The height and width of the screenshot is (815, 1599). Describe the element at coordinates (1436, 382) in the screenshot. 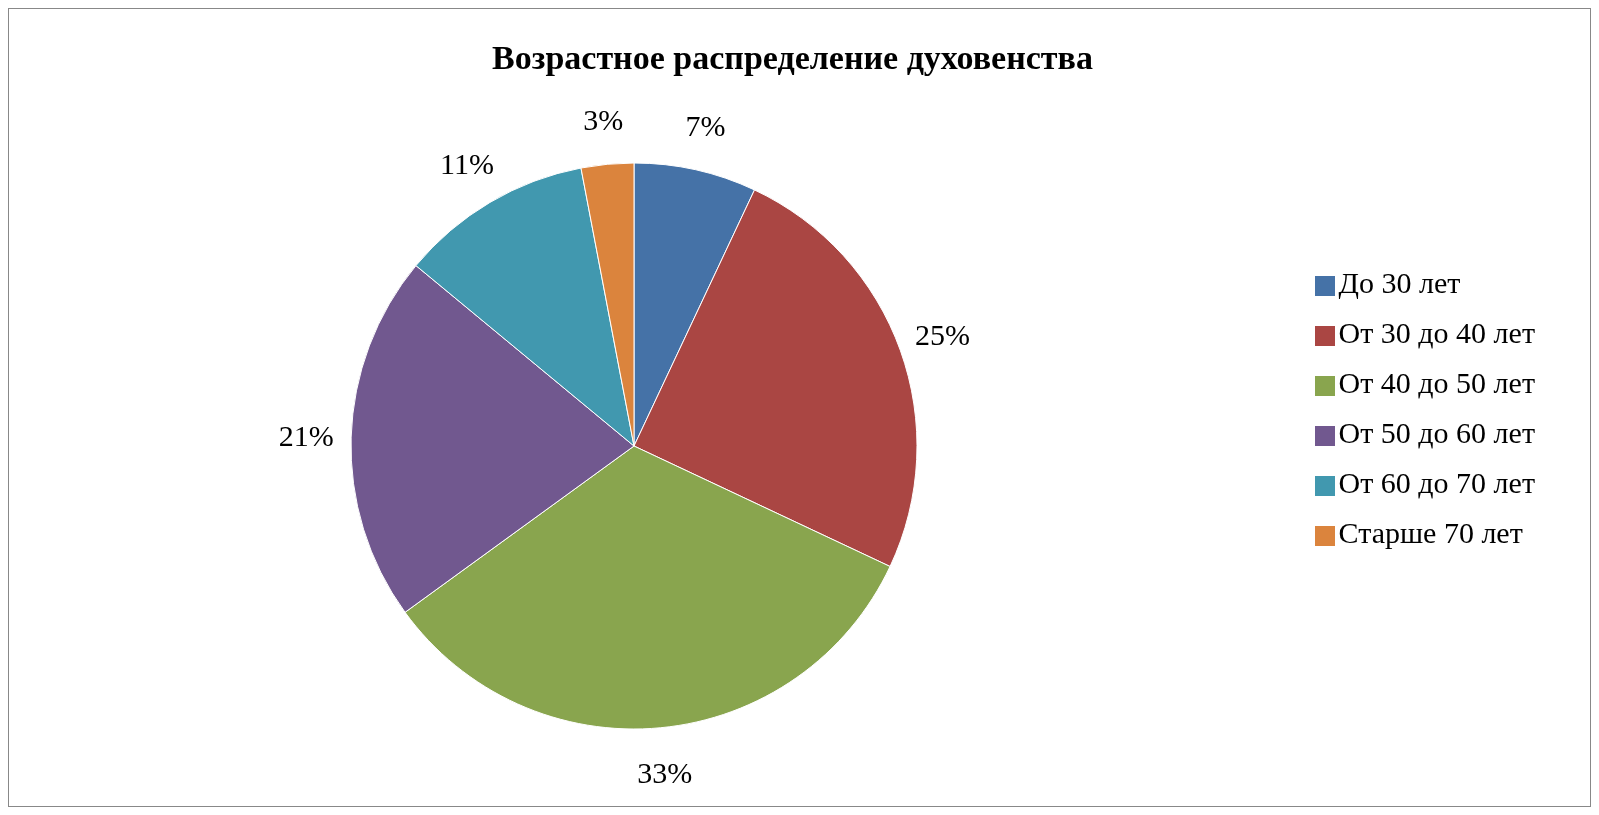

I see `legend-label: От 40 до 50 лет` at that location.